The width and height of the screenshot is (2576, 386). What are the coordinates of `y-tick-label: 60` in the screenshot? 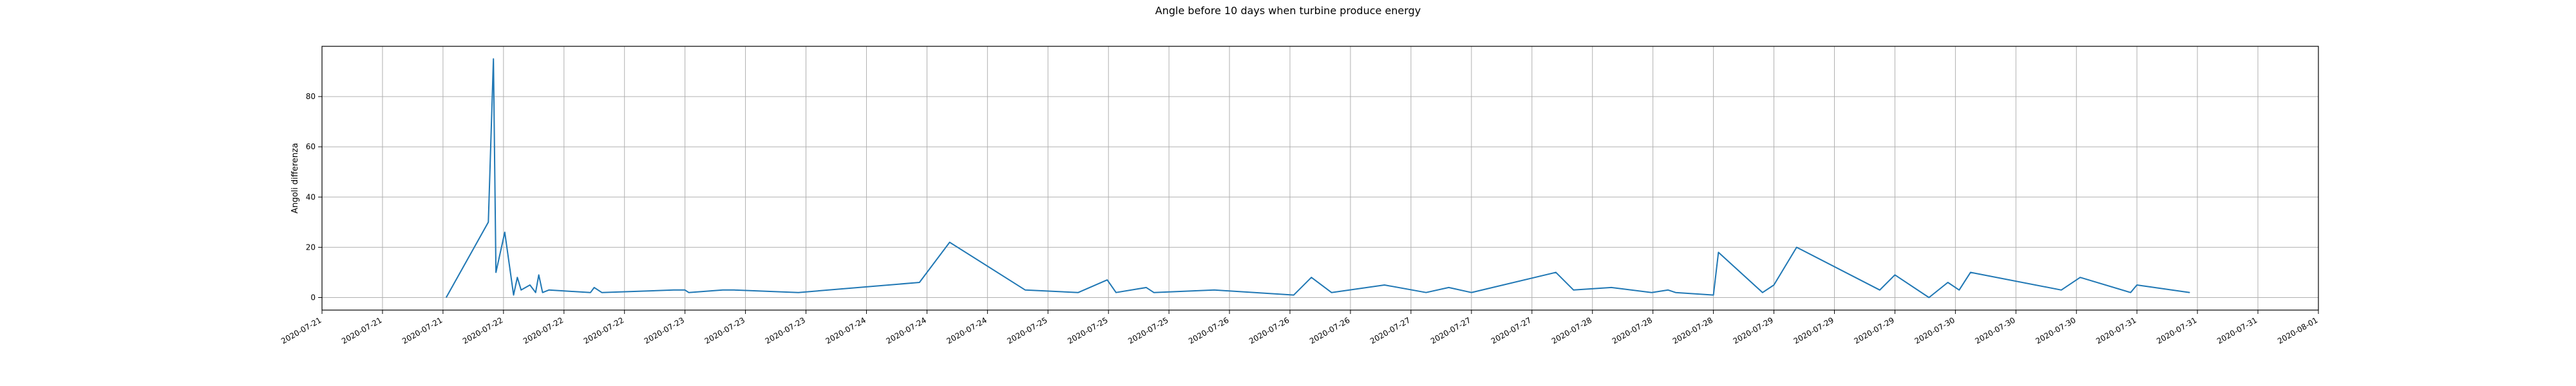 It's located at (311, 146).